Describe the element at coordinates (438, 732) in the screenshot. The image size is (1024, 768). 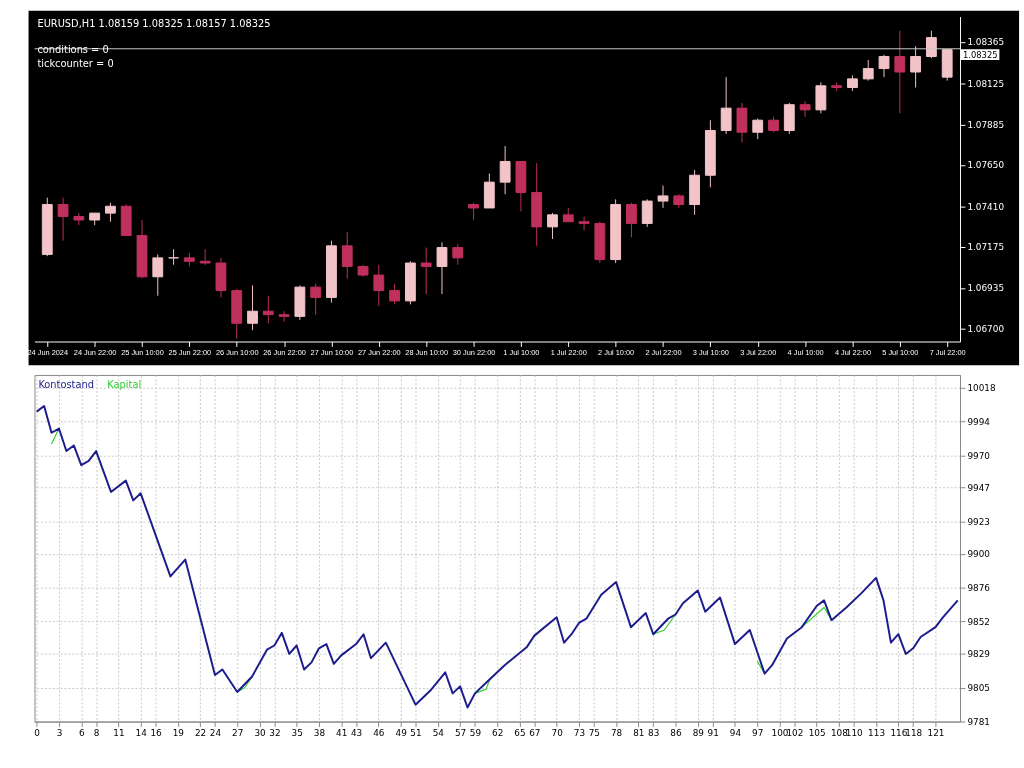
I see `x-tick-label: 54` at that location.